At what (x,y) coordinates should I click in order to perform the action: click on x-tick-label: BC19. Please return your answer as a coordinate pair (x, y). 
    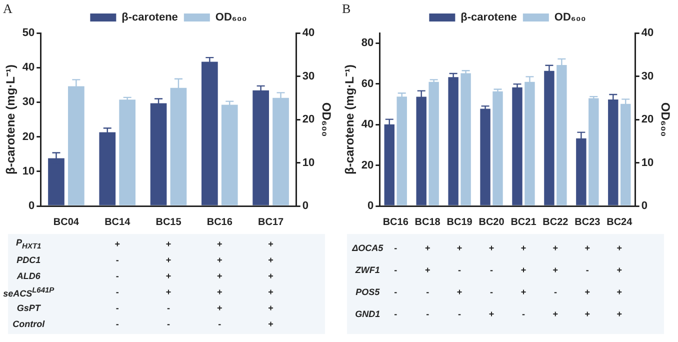
    Looking at the image, I should click on (459, 222).